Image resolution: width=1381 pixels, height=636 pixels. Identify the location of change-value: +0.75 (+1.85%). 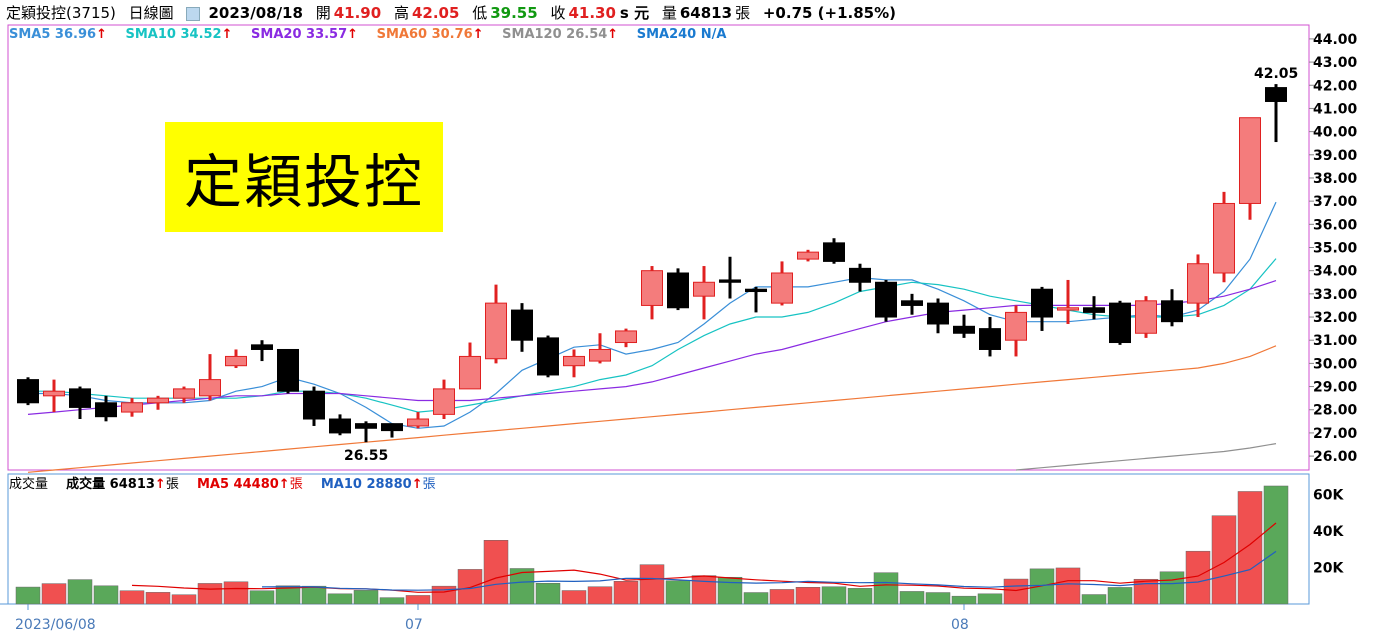
(829, 13).